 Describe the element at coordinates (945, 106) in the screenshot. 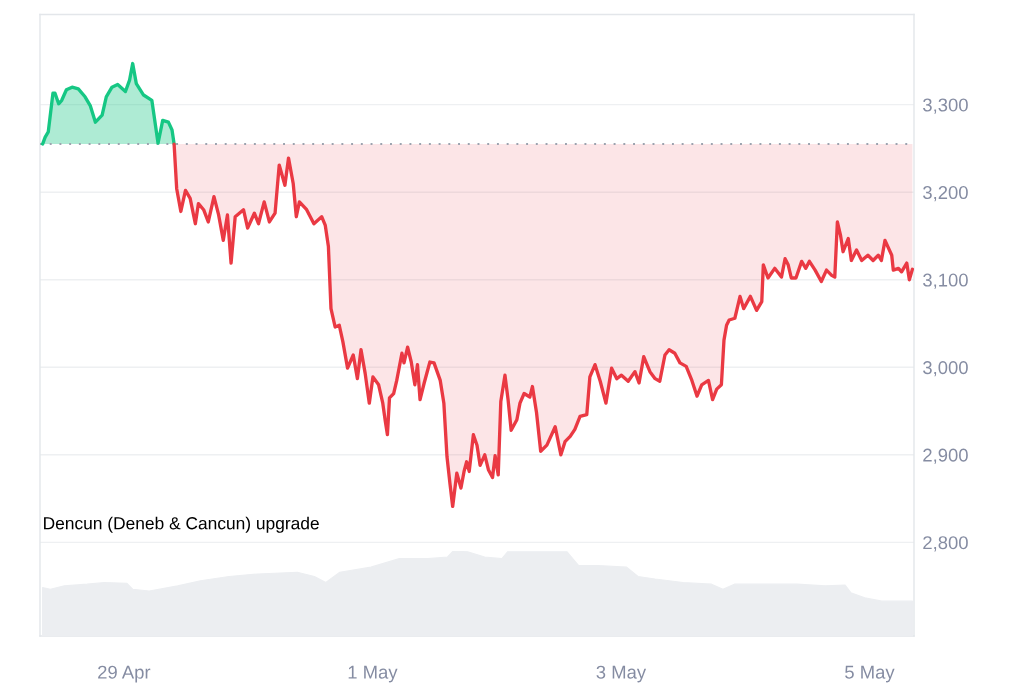

I see `y-tick-label: 3,300` at that location.